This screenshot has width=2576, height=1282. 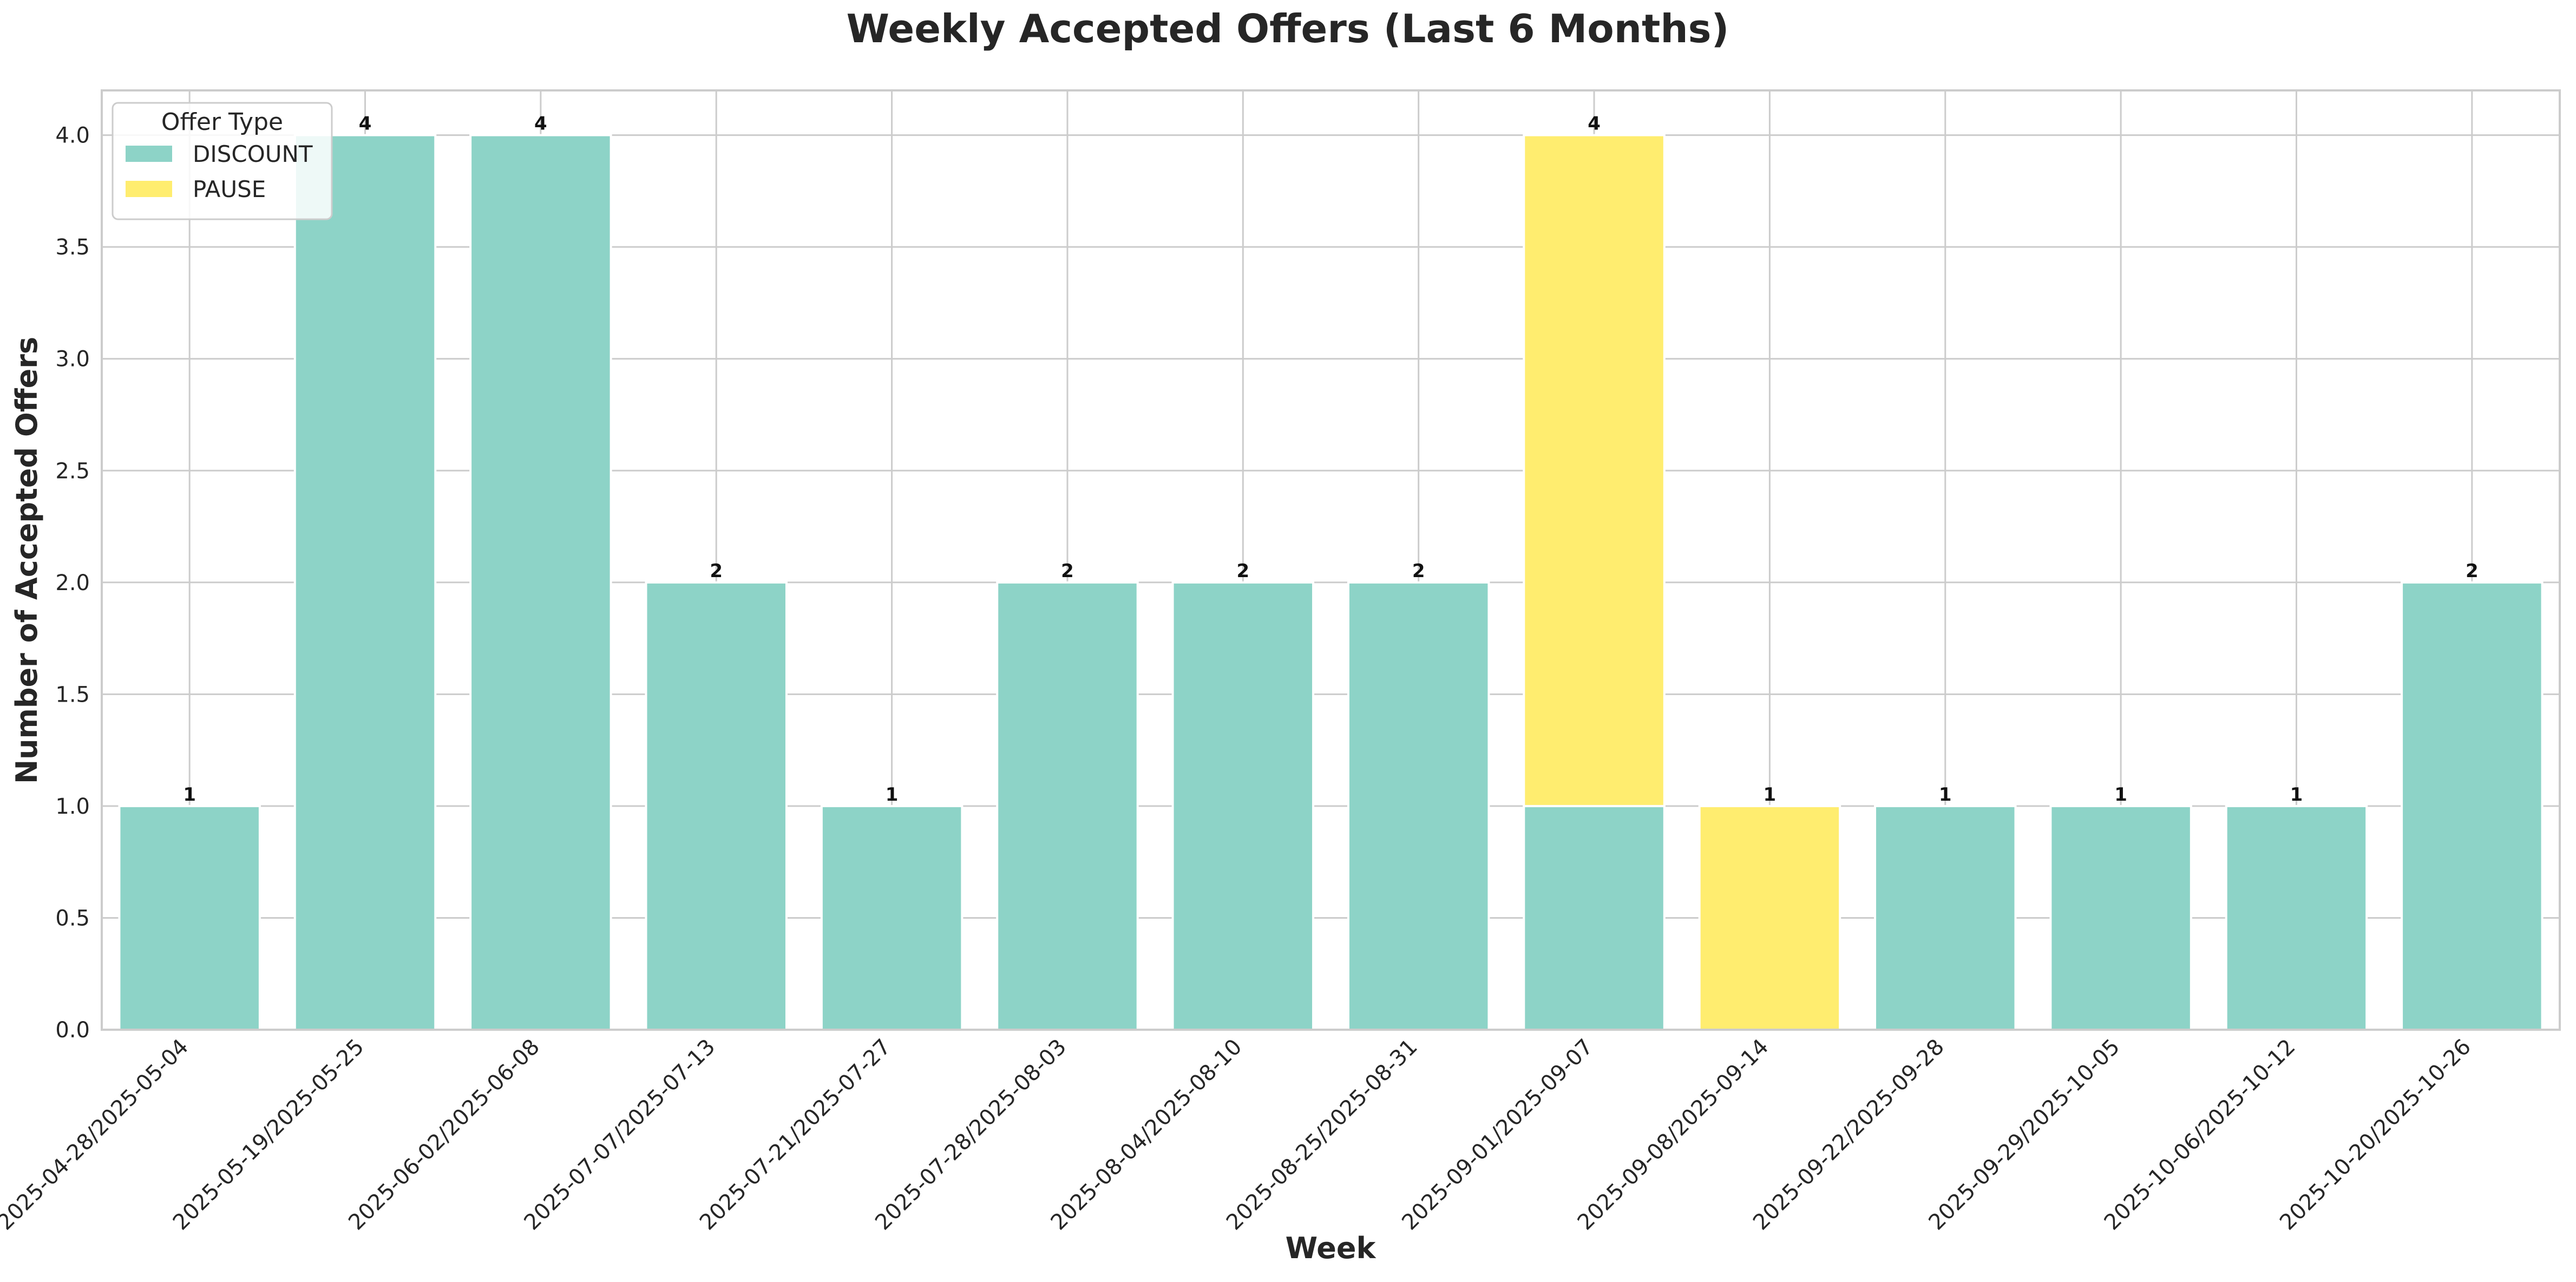 What do you see at coordinates (72, 694) in the screenshot?
I see `y-tick-label: 1.5` at bounding box center [72, 694].